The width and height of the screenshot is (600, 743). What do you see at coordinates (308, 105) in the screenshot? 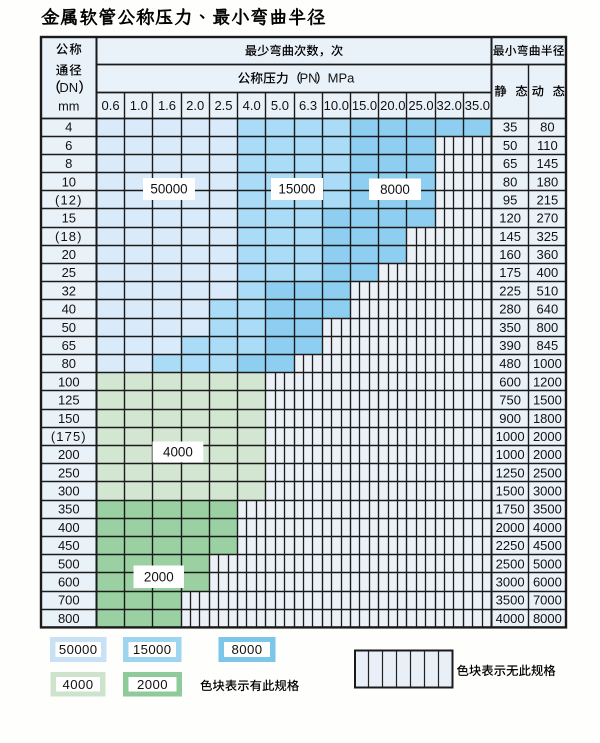
I see `svg-text: 6.3` at bounding box center [308, 105].